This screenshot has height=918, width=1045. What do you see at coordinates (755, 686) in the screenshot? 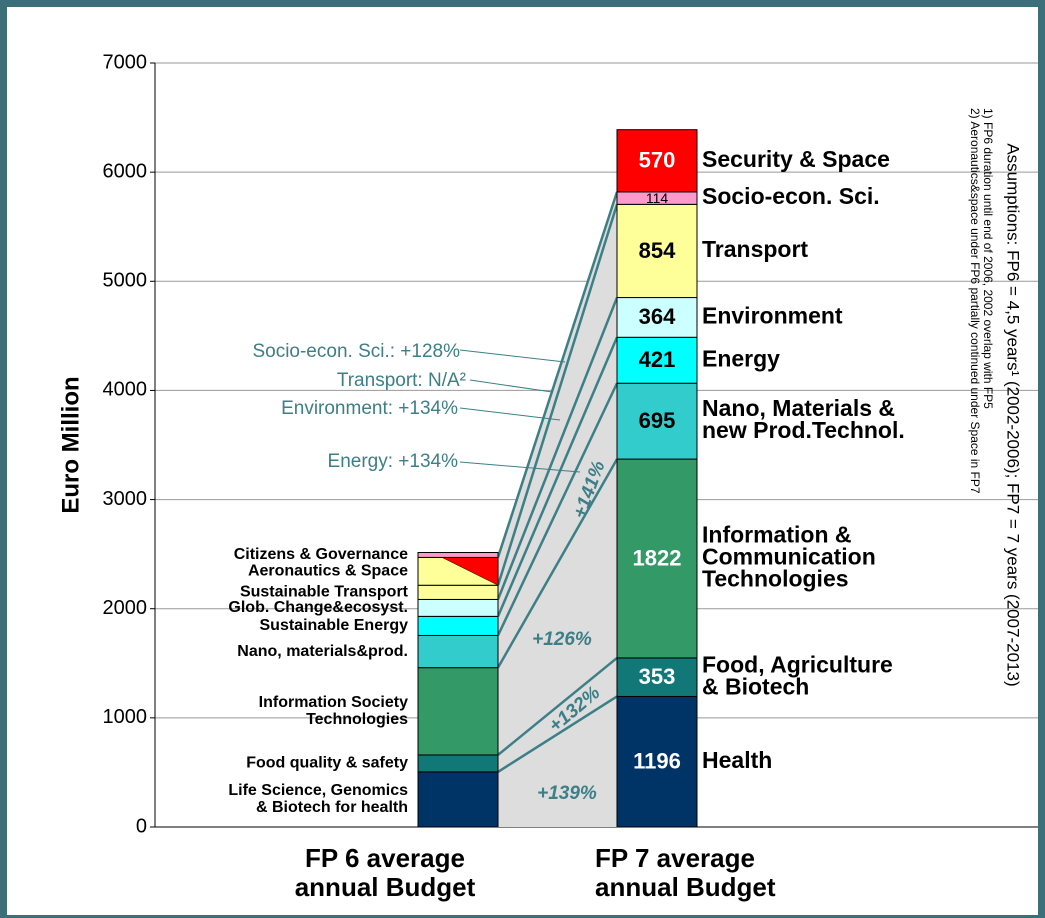
I see `segment-label: & Biotech` at bounding box center [755, 686].